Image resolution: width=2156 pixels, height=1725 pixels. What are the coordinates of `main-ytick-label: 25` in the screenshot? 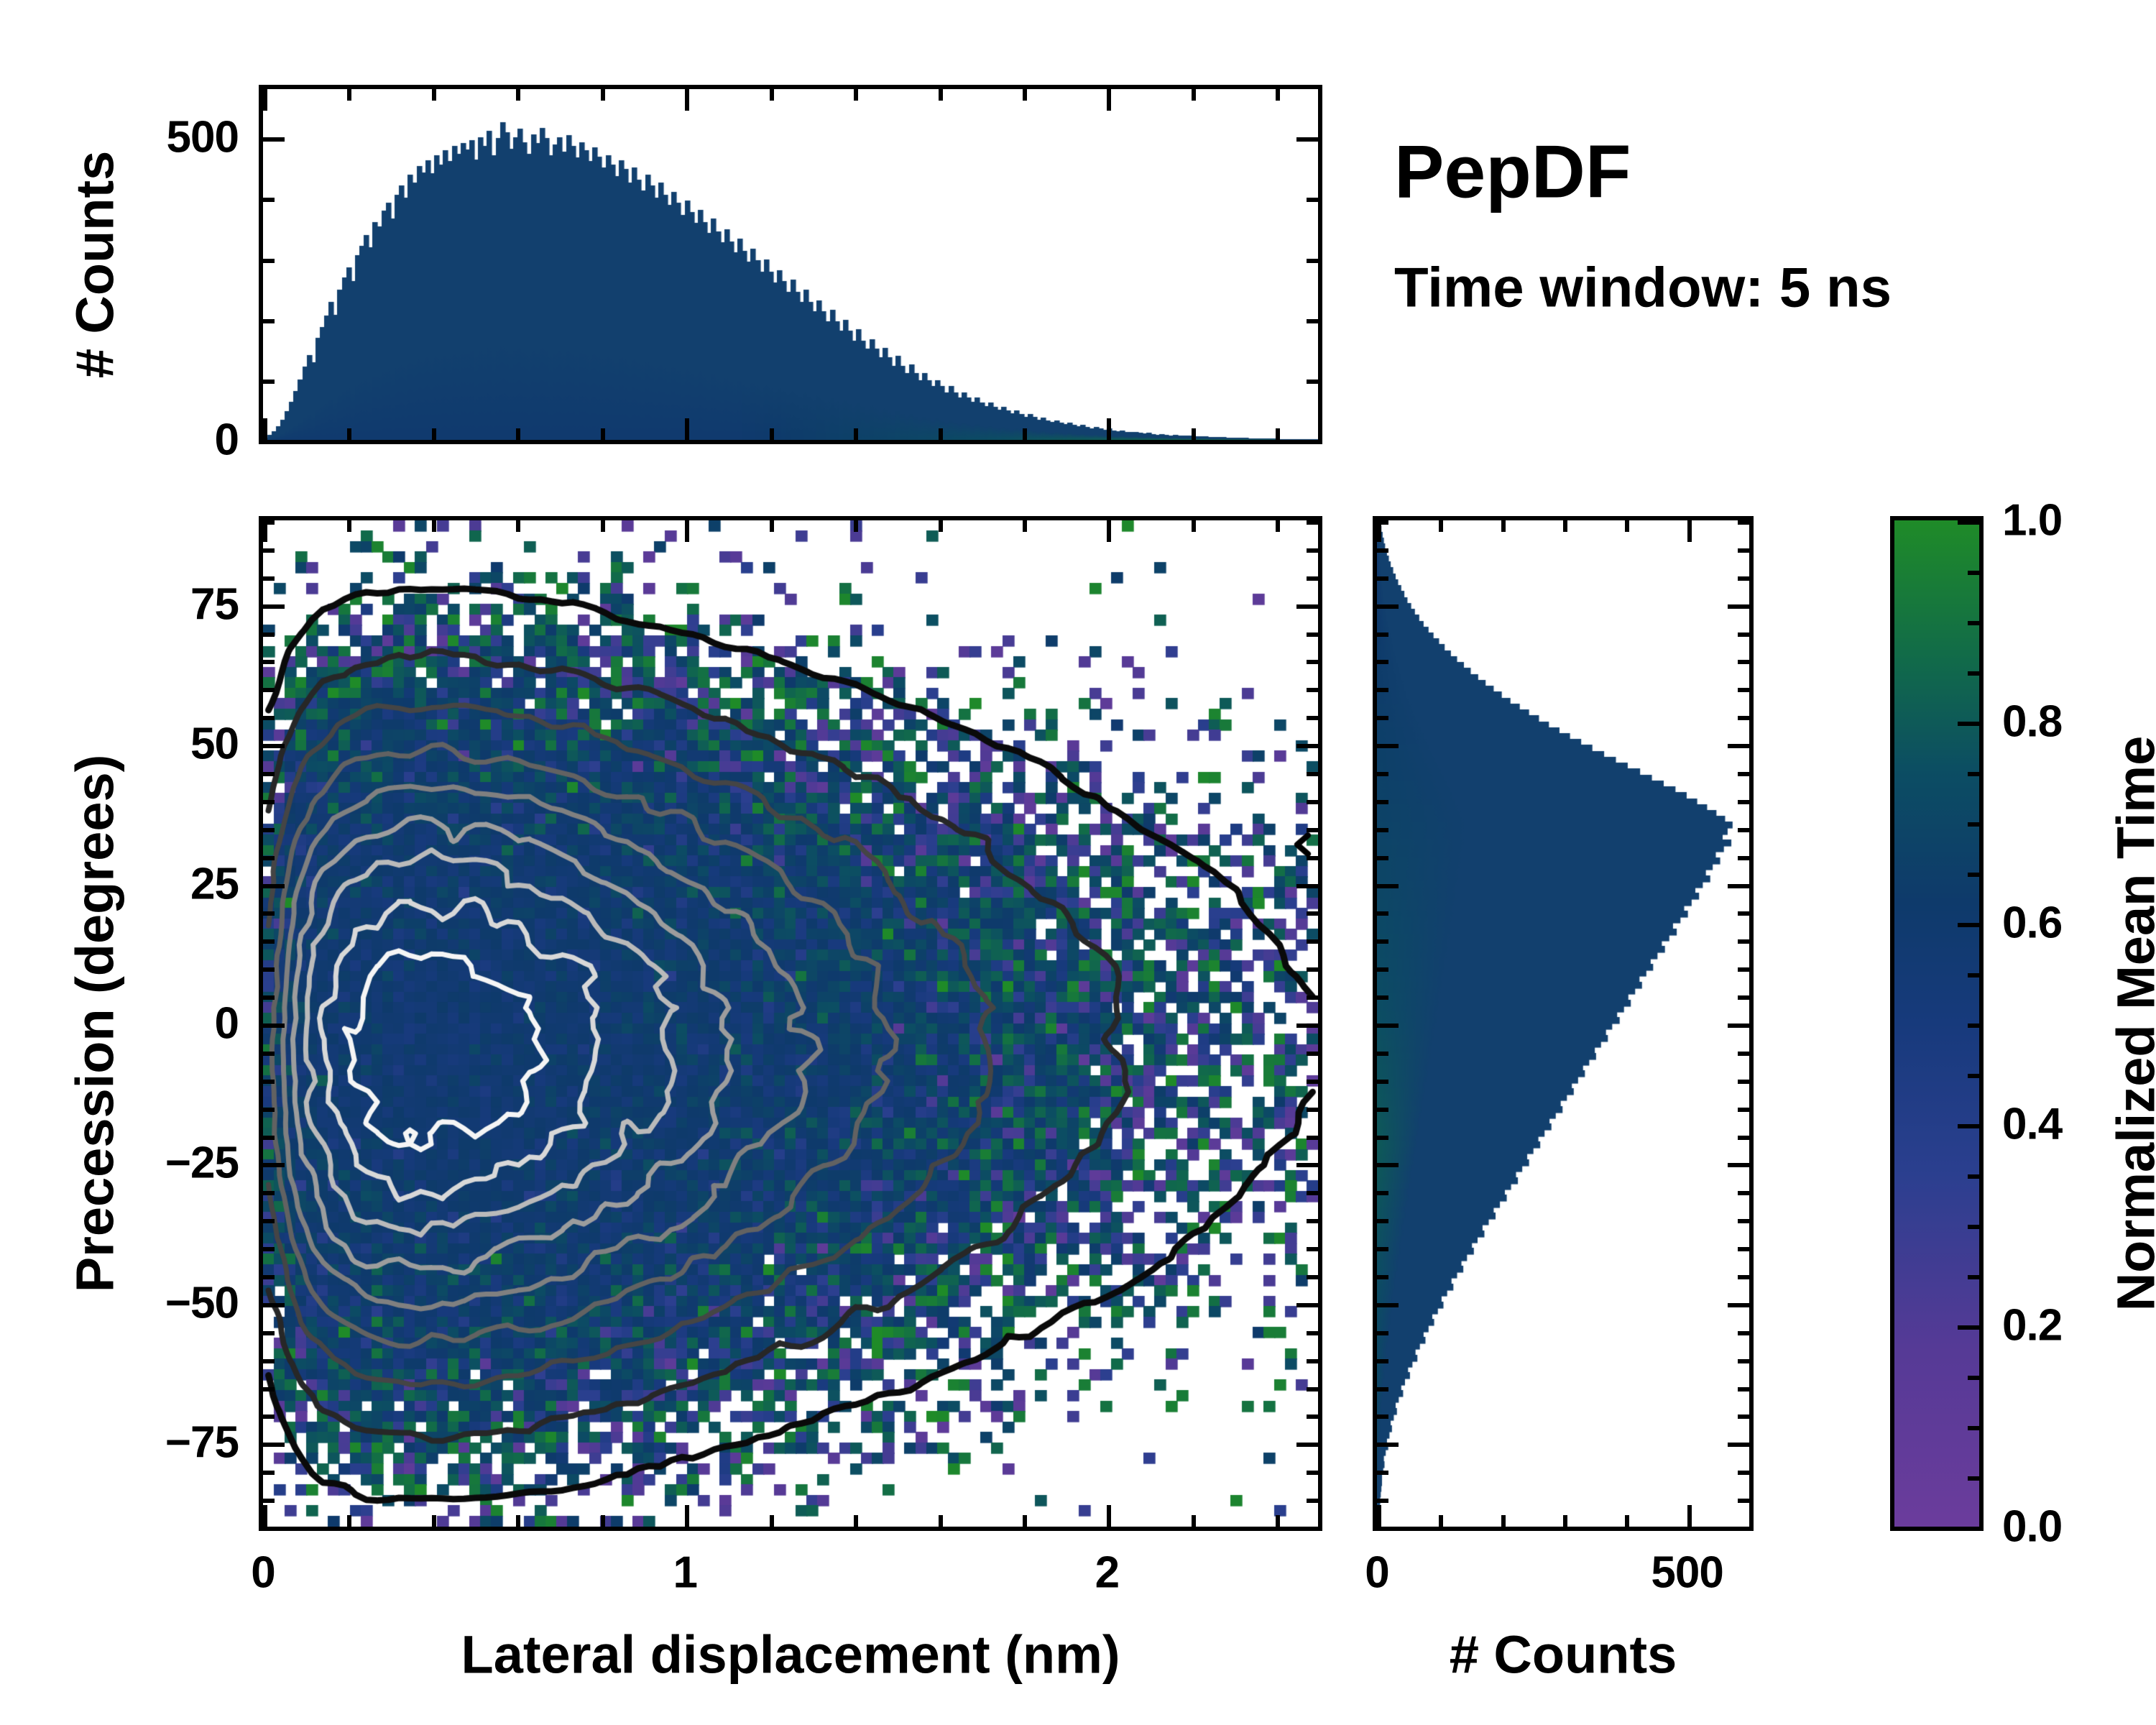 It's located at (214, 884).